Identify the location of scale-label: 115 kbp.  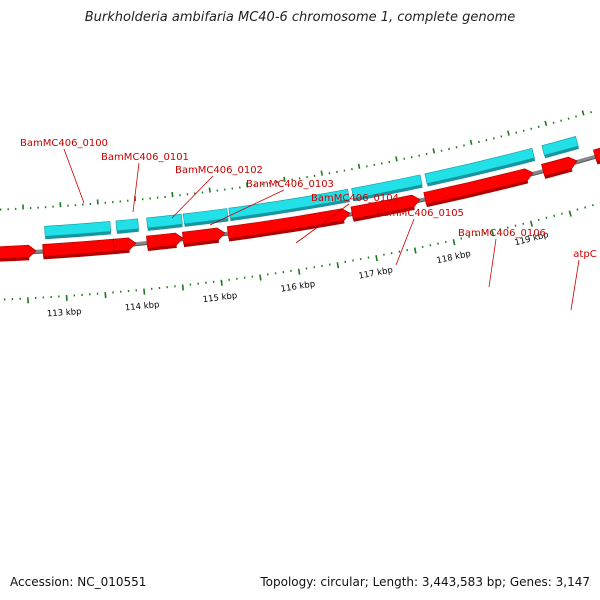
(220, 298).